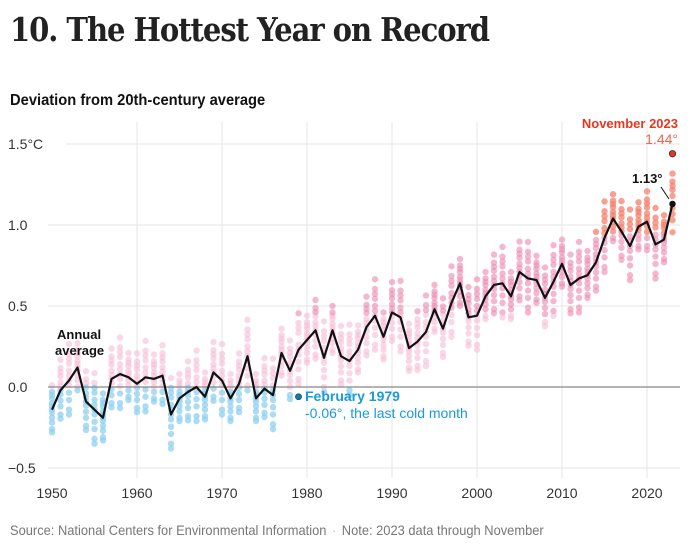 Image resolution: width=700 pixels, height=553 pixels. What do you see at coordinates (665, 193) in the screenshot?
I see `annual-2023-leader` at bounding box center [665, 193].